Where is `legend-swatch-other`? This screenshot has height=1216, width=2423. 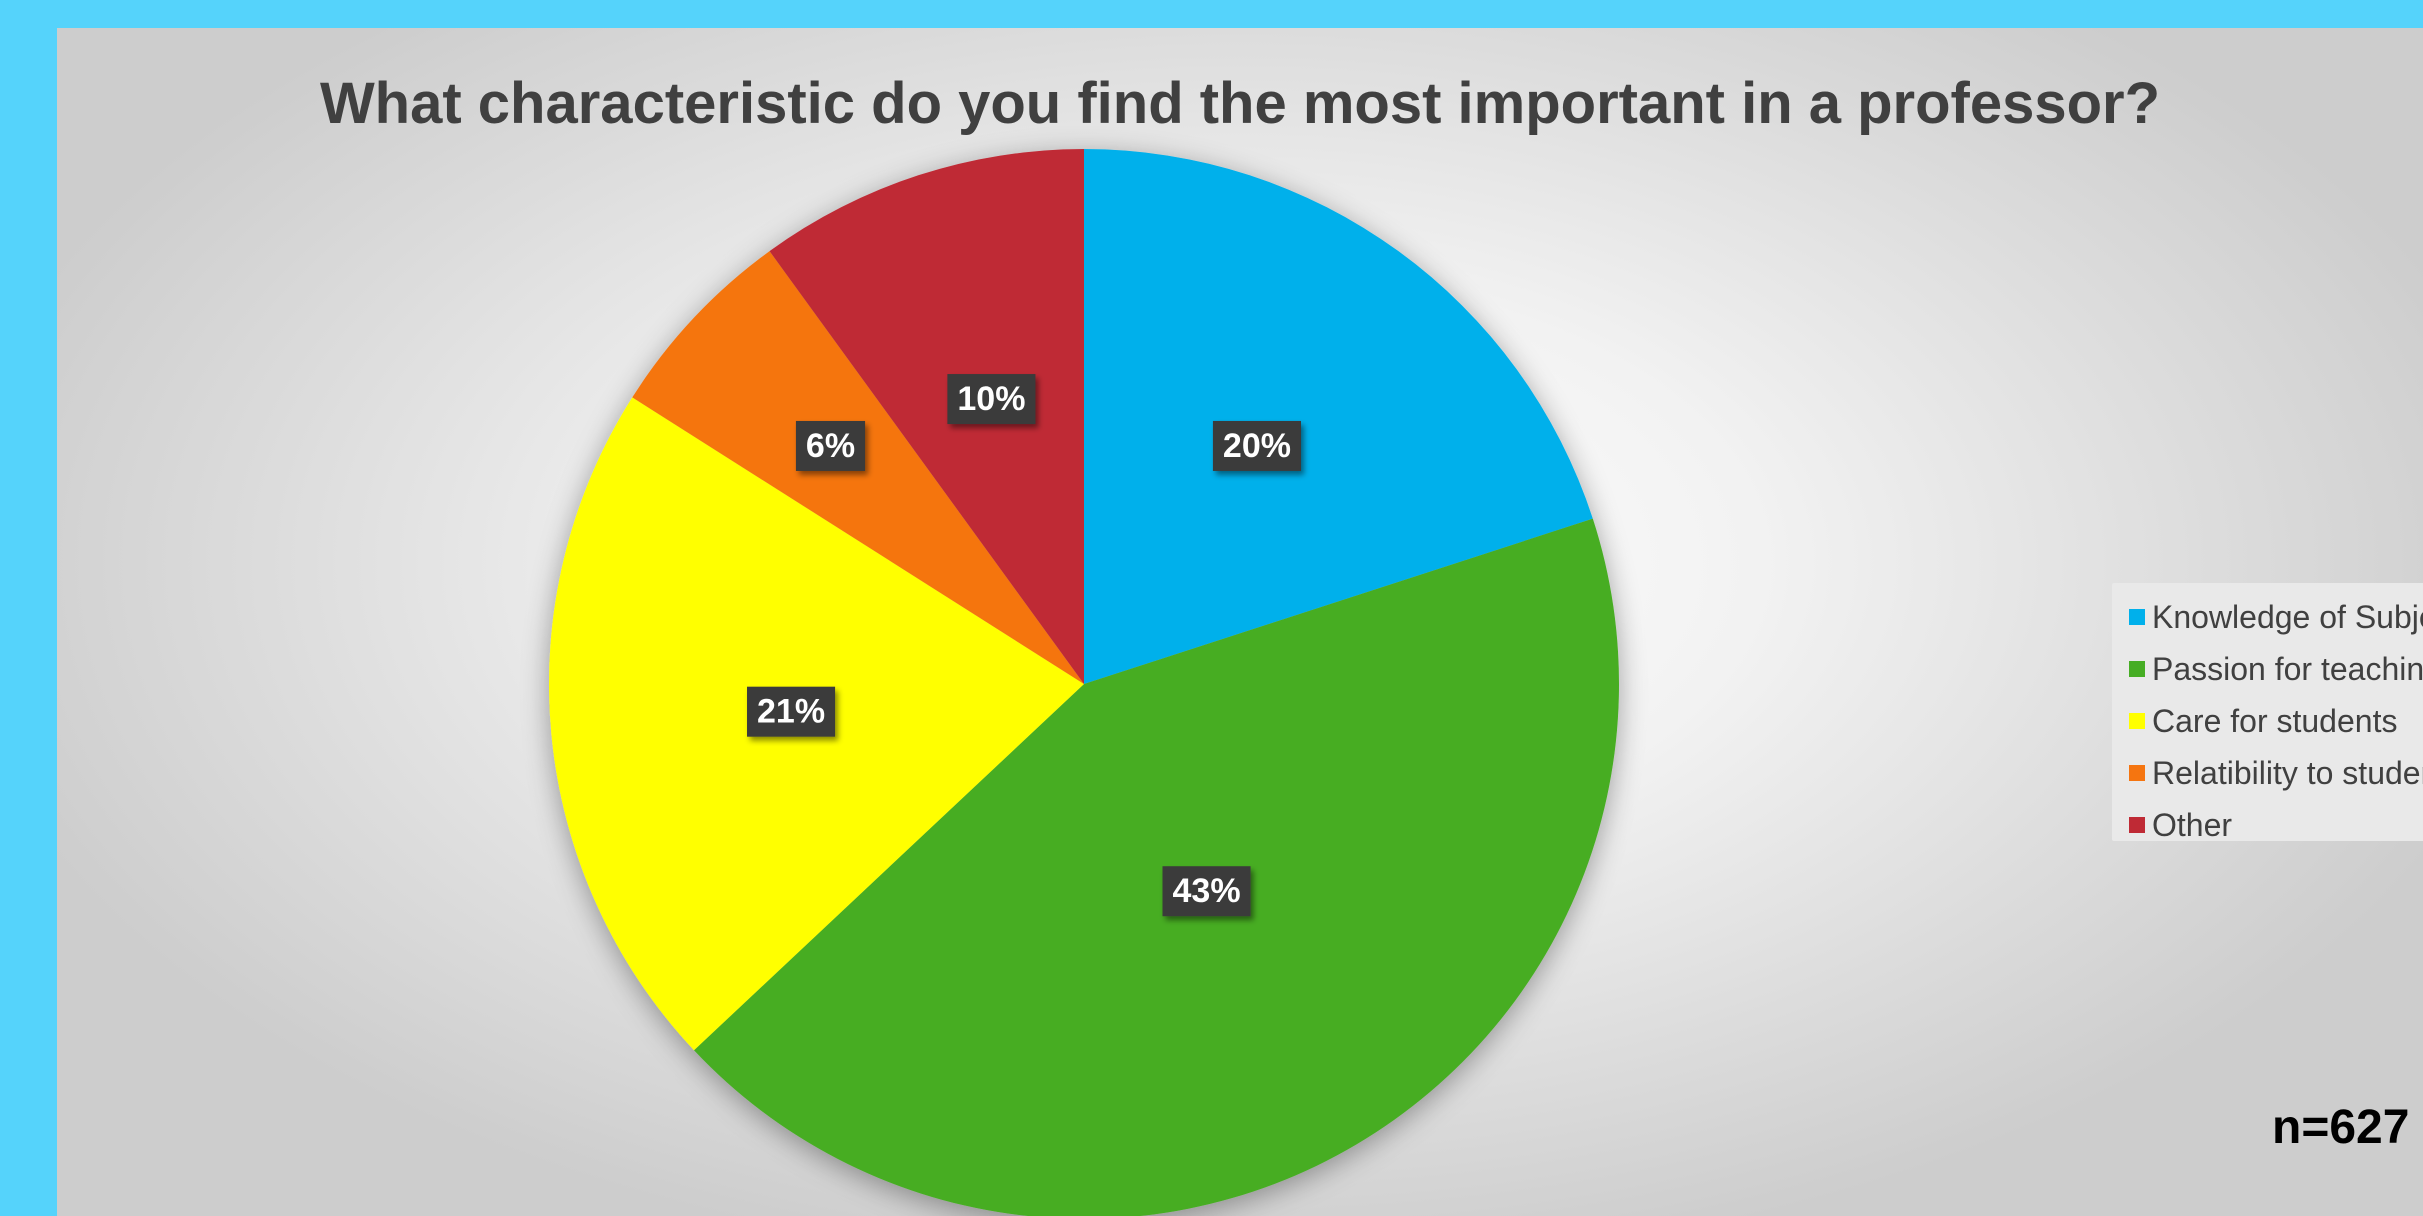 legend-swatch-other is located at coordinates (2137, 825).